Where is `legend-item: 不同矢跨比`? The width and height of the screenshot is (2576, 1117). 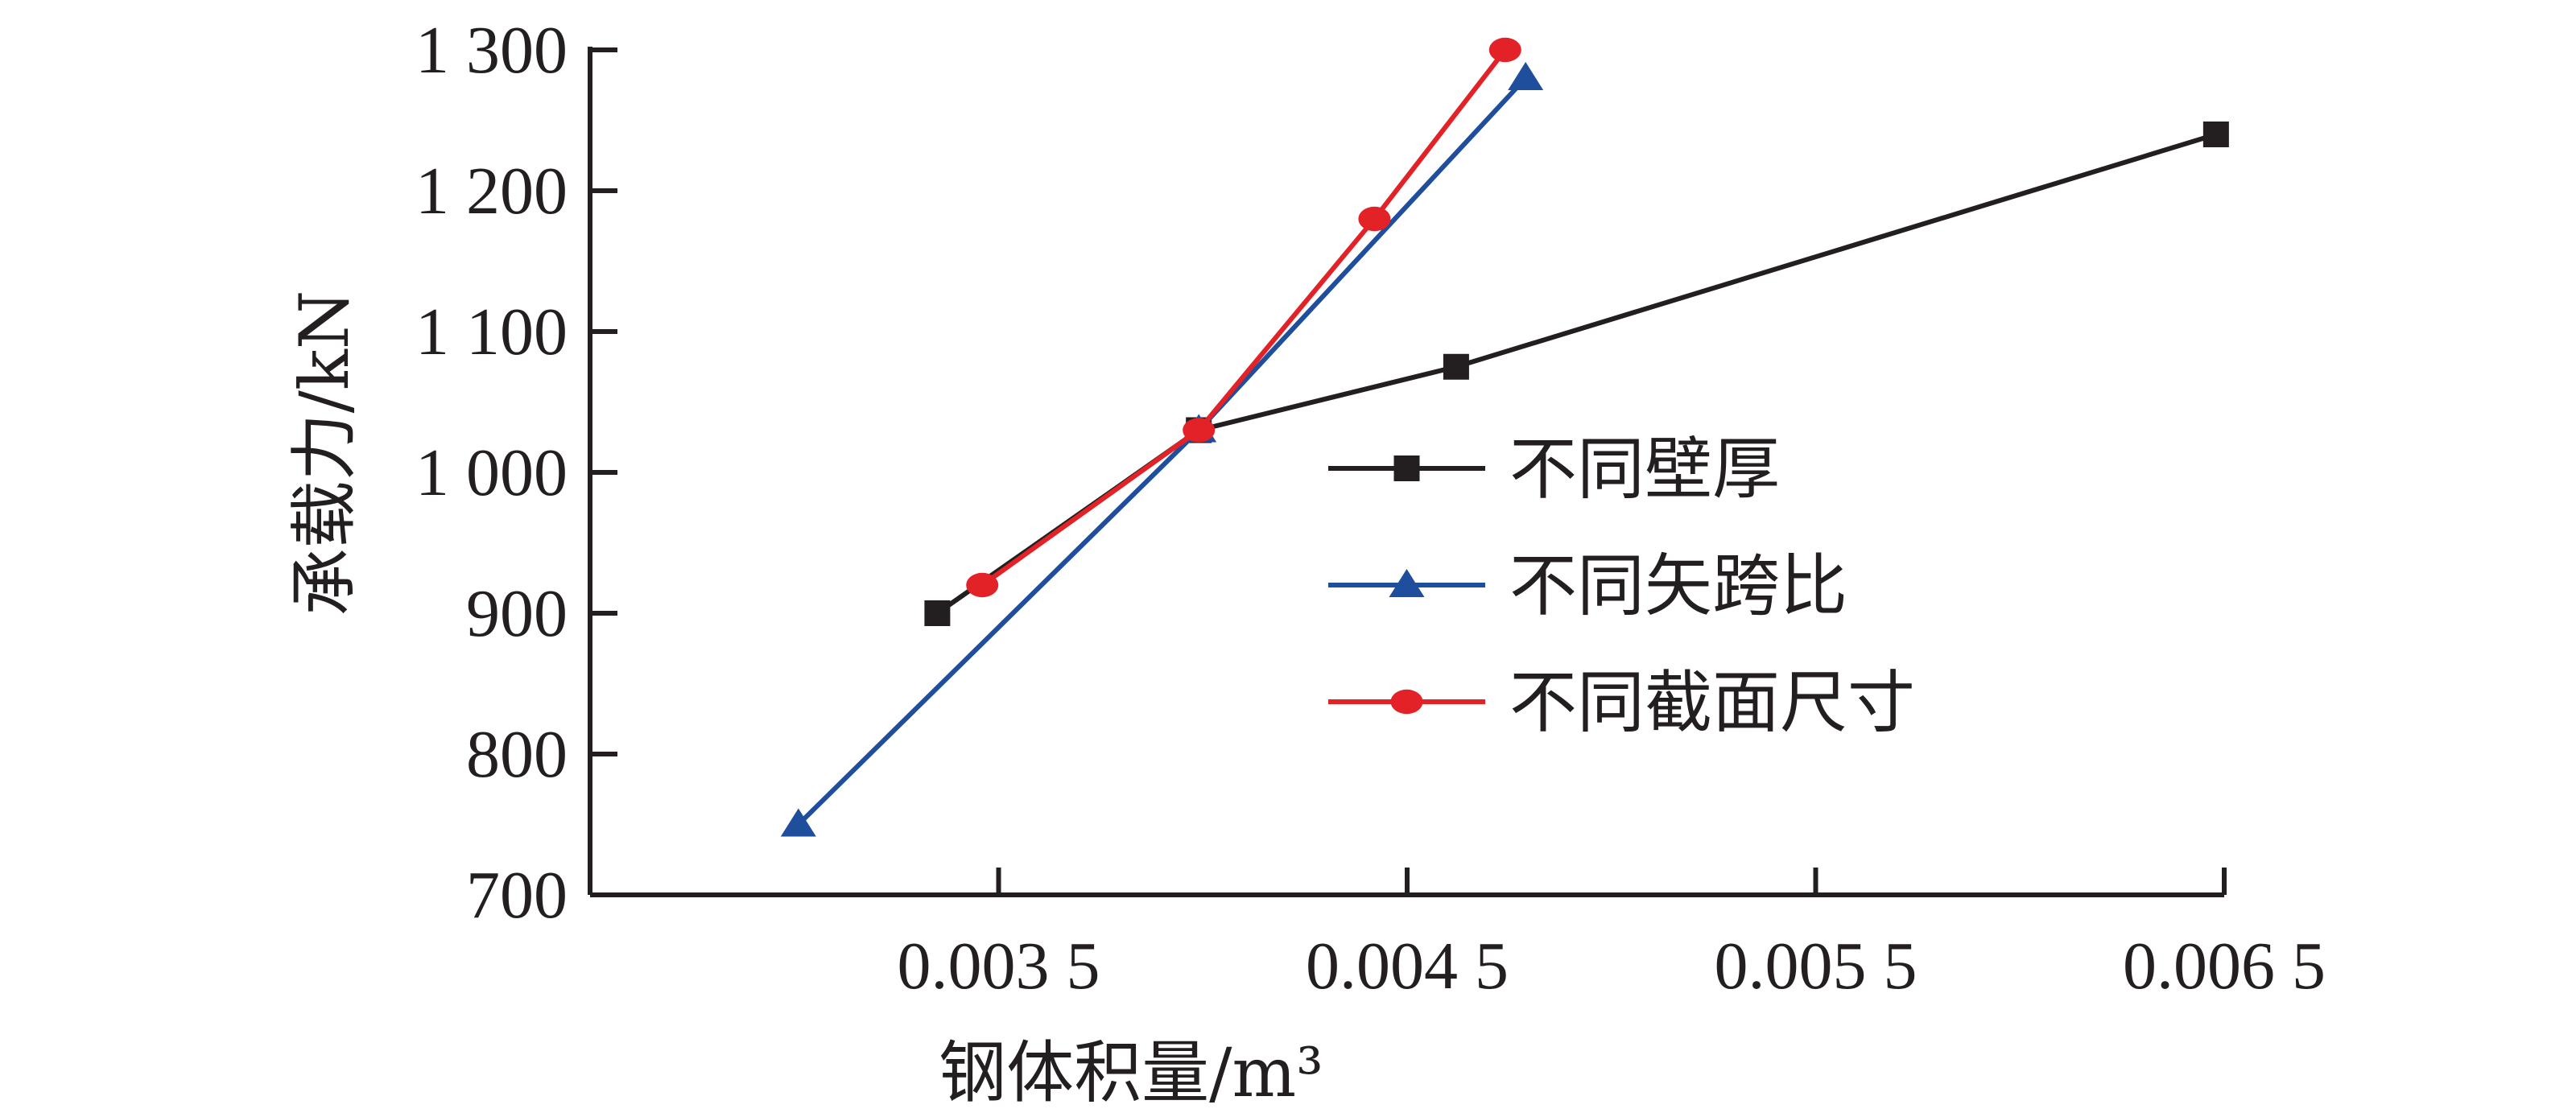 legend-item: 不同矢跨比 is located at coordinates (1587, 585).